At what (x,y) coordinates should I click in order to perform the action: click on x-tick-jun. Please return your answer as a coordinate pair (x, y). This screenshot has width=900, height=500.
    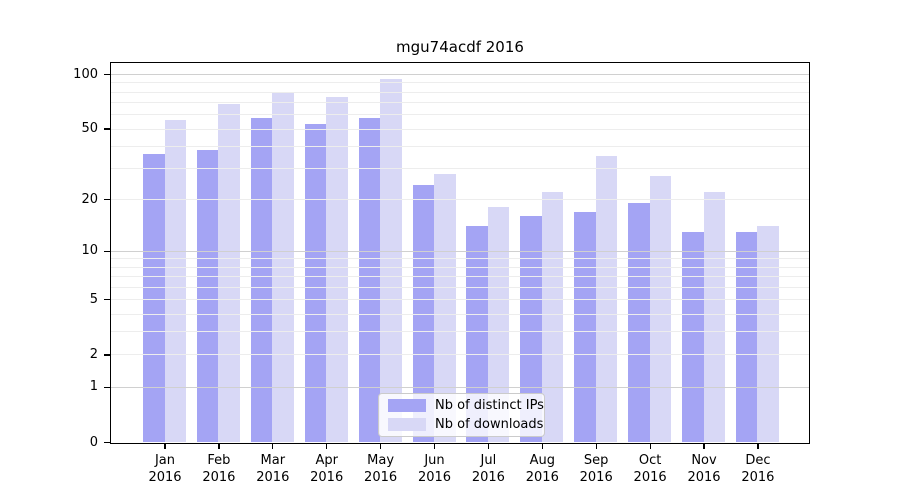
    Looking at the image, I should click on (434, 446).